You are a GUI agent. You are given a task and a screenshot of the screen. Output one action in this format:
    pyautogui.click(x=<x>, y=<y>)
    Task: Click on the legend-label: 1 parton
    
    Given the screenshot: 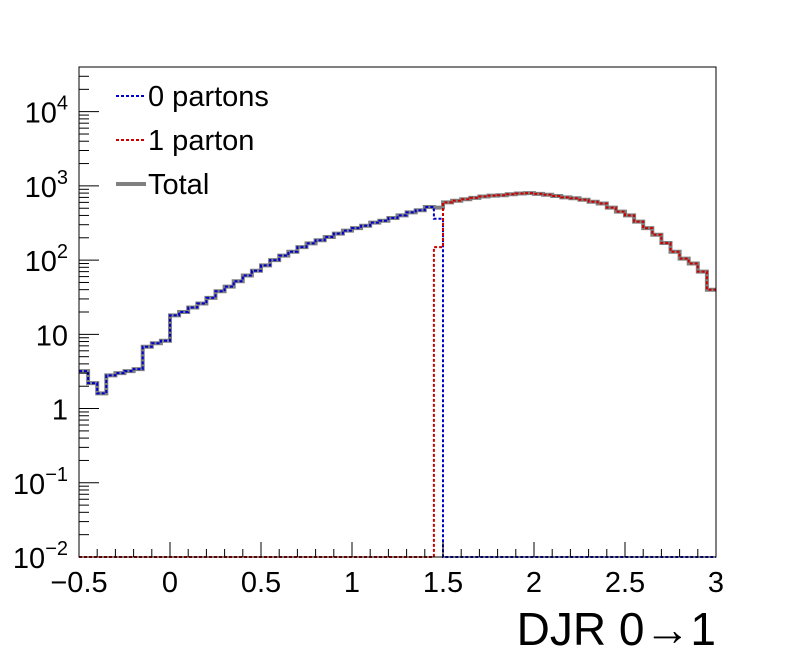 What is the action you would take?
    pyautogui.click(x=201, y=141)
    